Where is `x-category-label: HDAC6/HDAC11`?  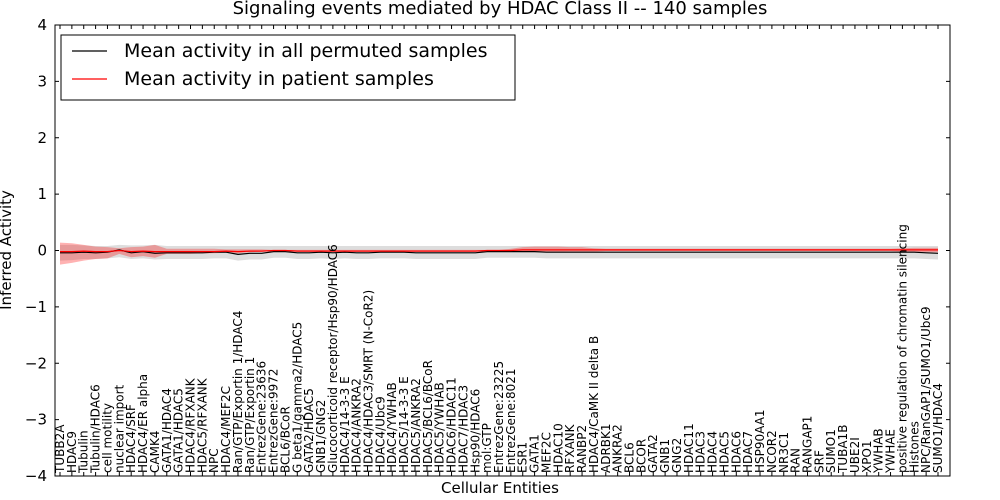 x-category-label: HDAC6/HDAC11 is located at coordinates (452, 425).